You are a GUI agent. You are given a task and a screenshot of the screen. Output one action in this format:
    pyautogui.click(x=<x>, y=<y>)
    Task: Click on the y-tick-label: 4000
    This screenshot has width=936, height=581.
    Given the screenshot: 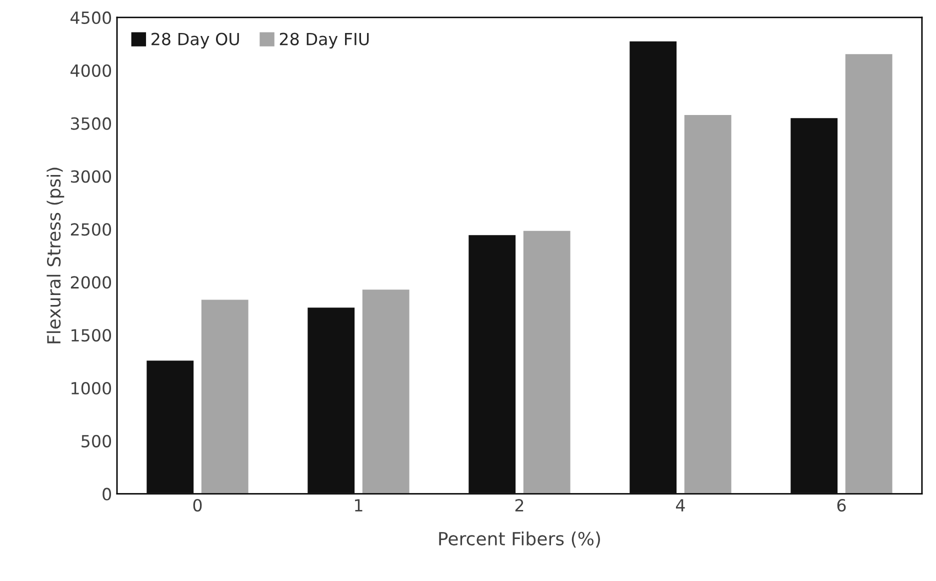 What is the action you would take?
    pyautogui.click(x=91, y=70)
    